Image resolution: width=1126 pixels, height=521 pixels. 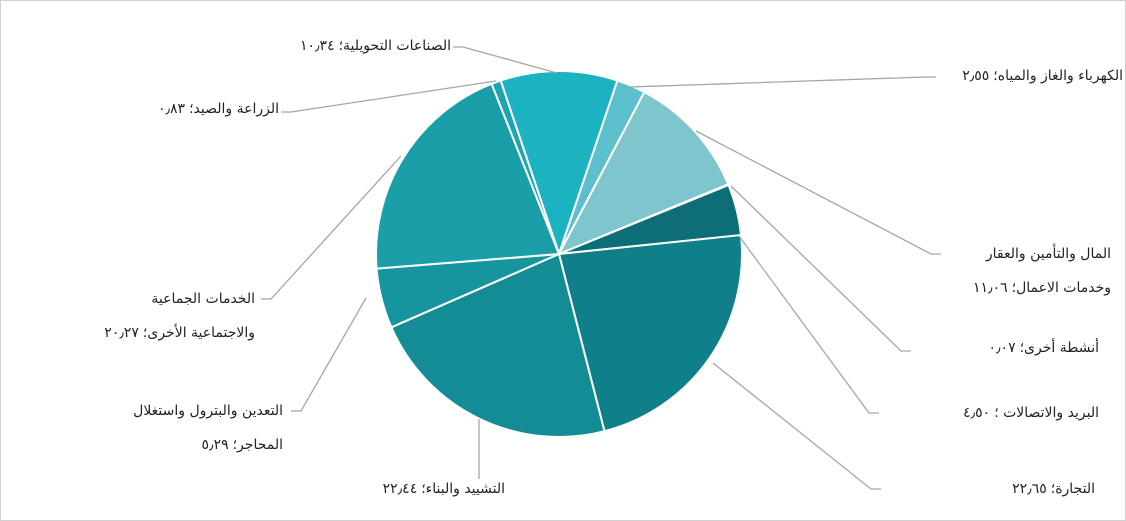 I want to click on value-label: ٢٢٫٦٥, so click(x=1029, y=489).